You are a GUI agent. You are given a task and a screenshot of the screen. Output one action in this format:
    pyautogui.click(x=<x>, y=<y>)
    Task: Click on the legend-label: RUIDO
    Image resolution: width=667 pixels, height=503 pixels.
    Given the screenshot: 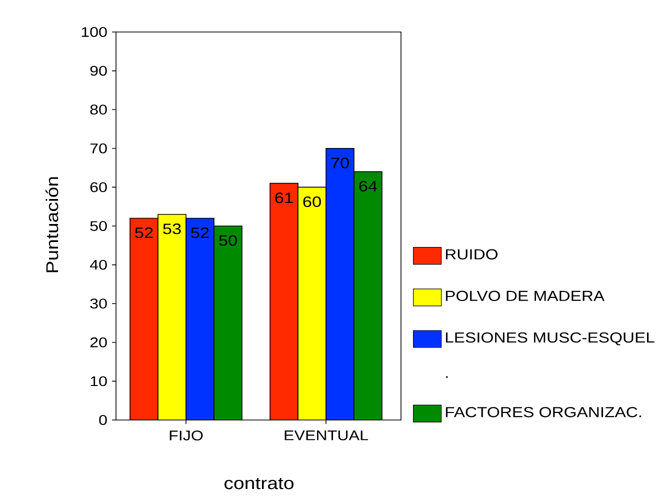 What is the action you would take?
    pyautogui.click(x=472, y=254)
    